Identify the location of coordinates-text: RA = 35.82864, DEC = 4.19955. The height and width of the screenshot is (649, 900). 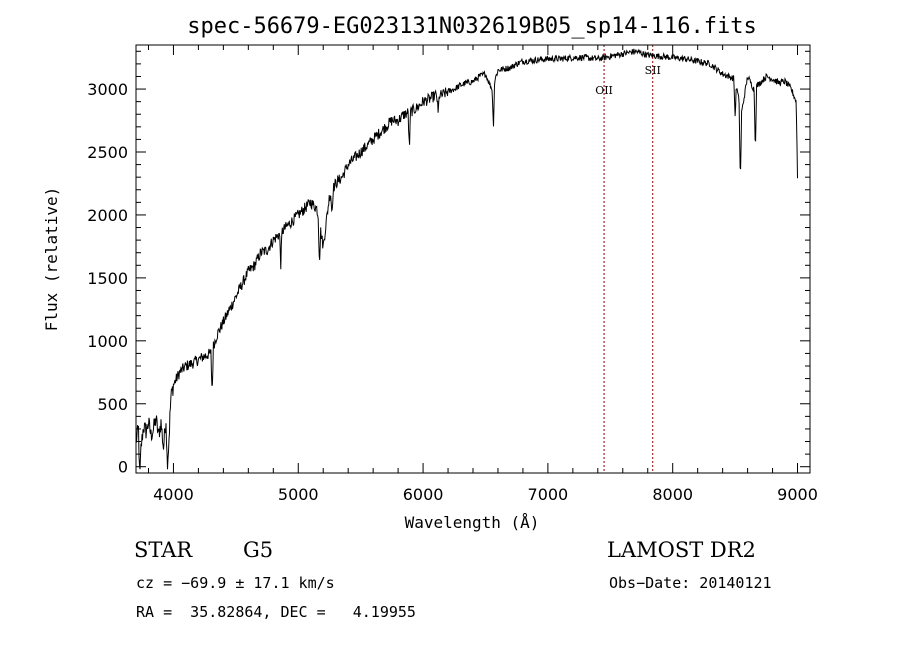
(276, 612).